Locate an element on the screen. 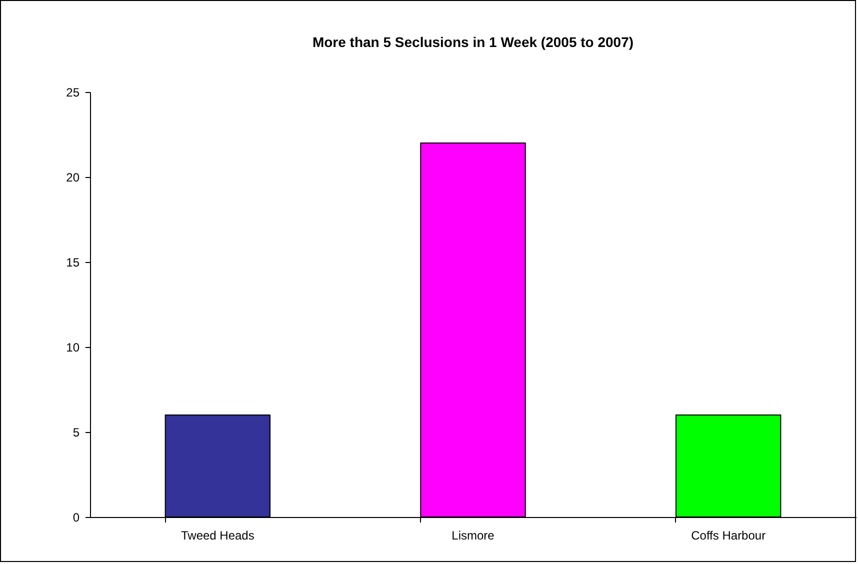  y-tick-label: 15 is located at coordinates (73, 263).